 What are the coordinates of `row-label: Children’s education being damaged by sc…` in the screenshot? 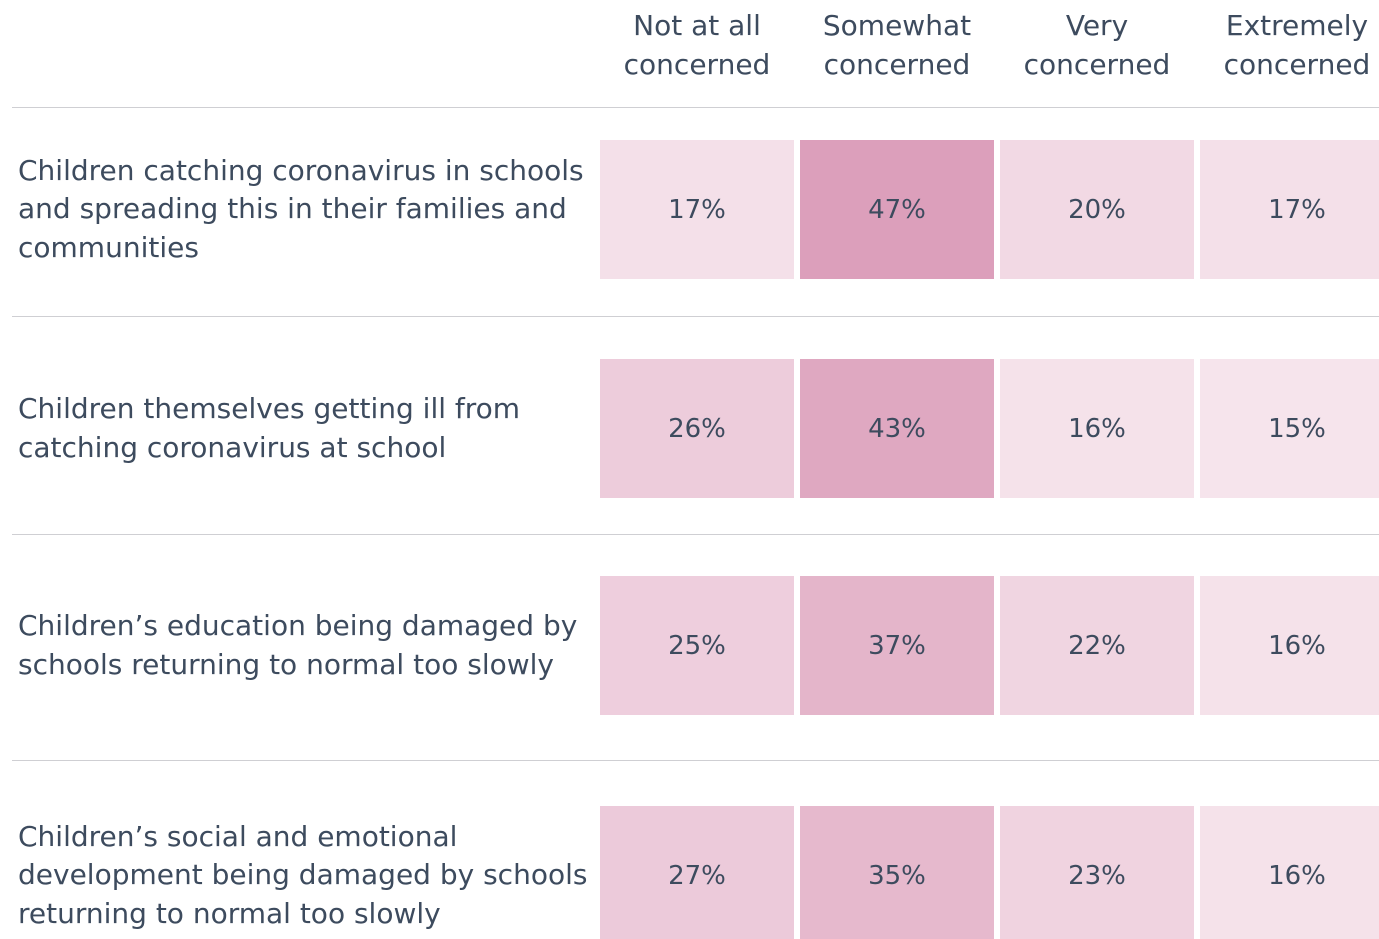 It's located at (298, 645).